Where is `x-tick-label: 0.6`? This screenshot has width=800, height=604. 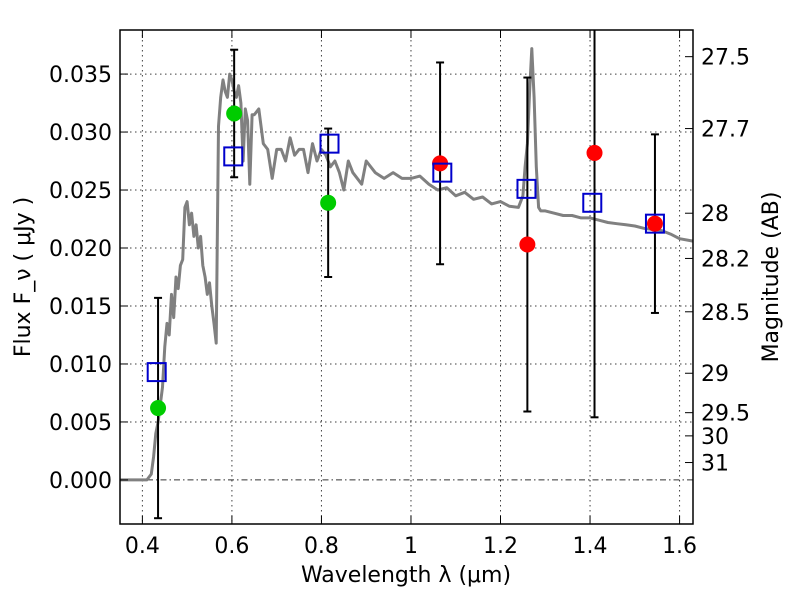
x-tick-label: 0.6 is located at coordinates (231, 546).